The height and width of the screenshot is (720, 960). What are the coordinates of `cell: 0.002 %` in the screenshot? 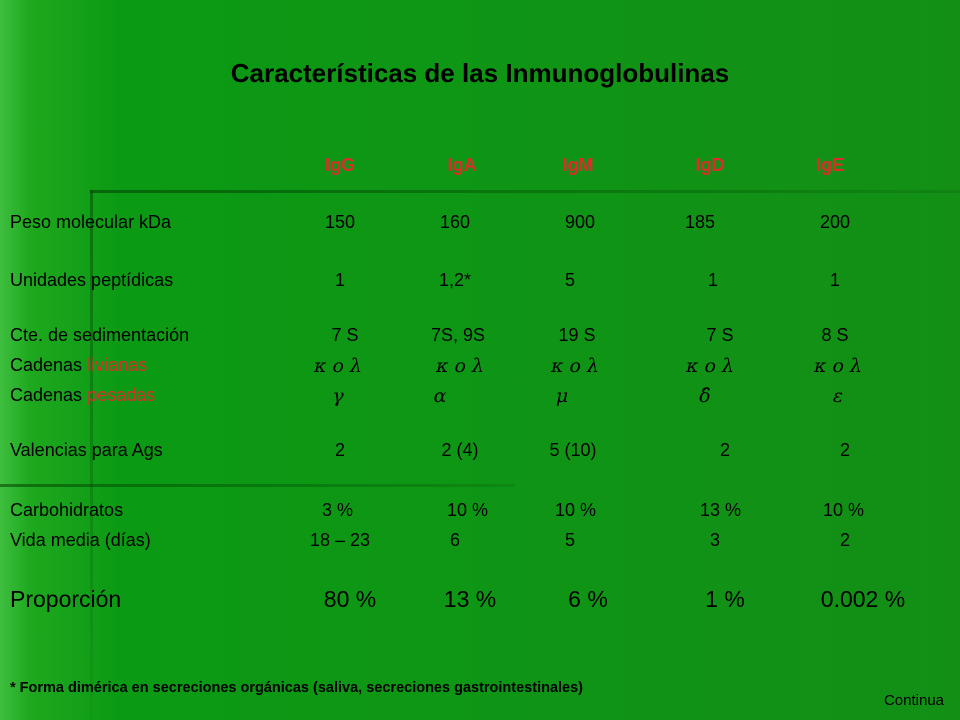 It's located at (863, 599).